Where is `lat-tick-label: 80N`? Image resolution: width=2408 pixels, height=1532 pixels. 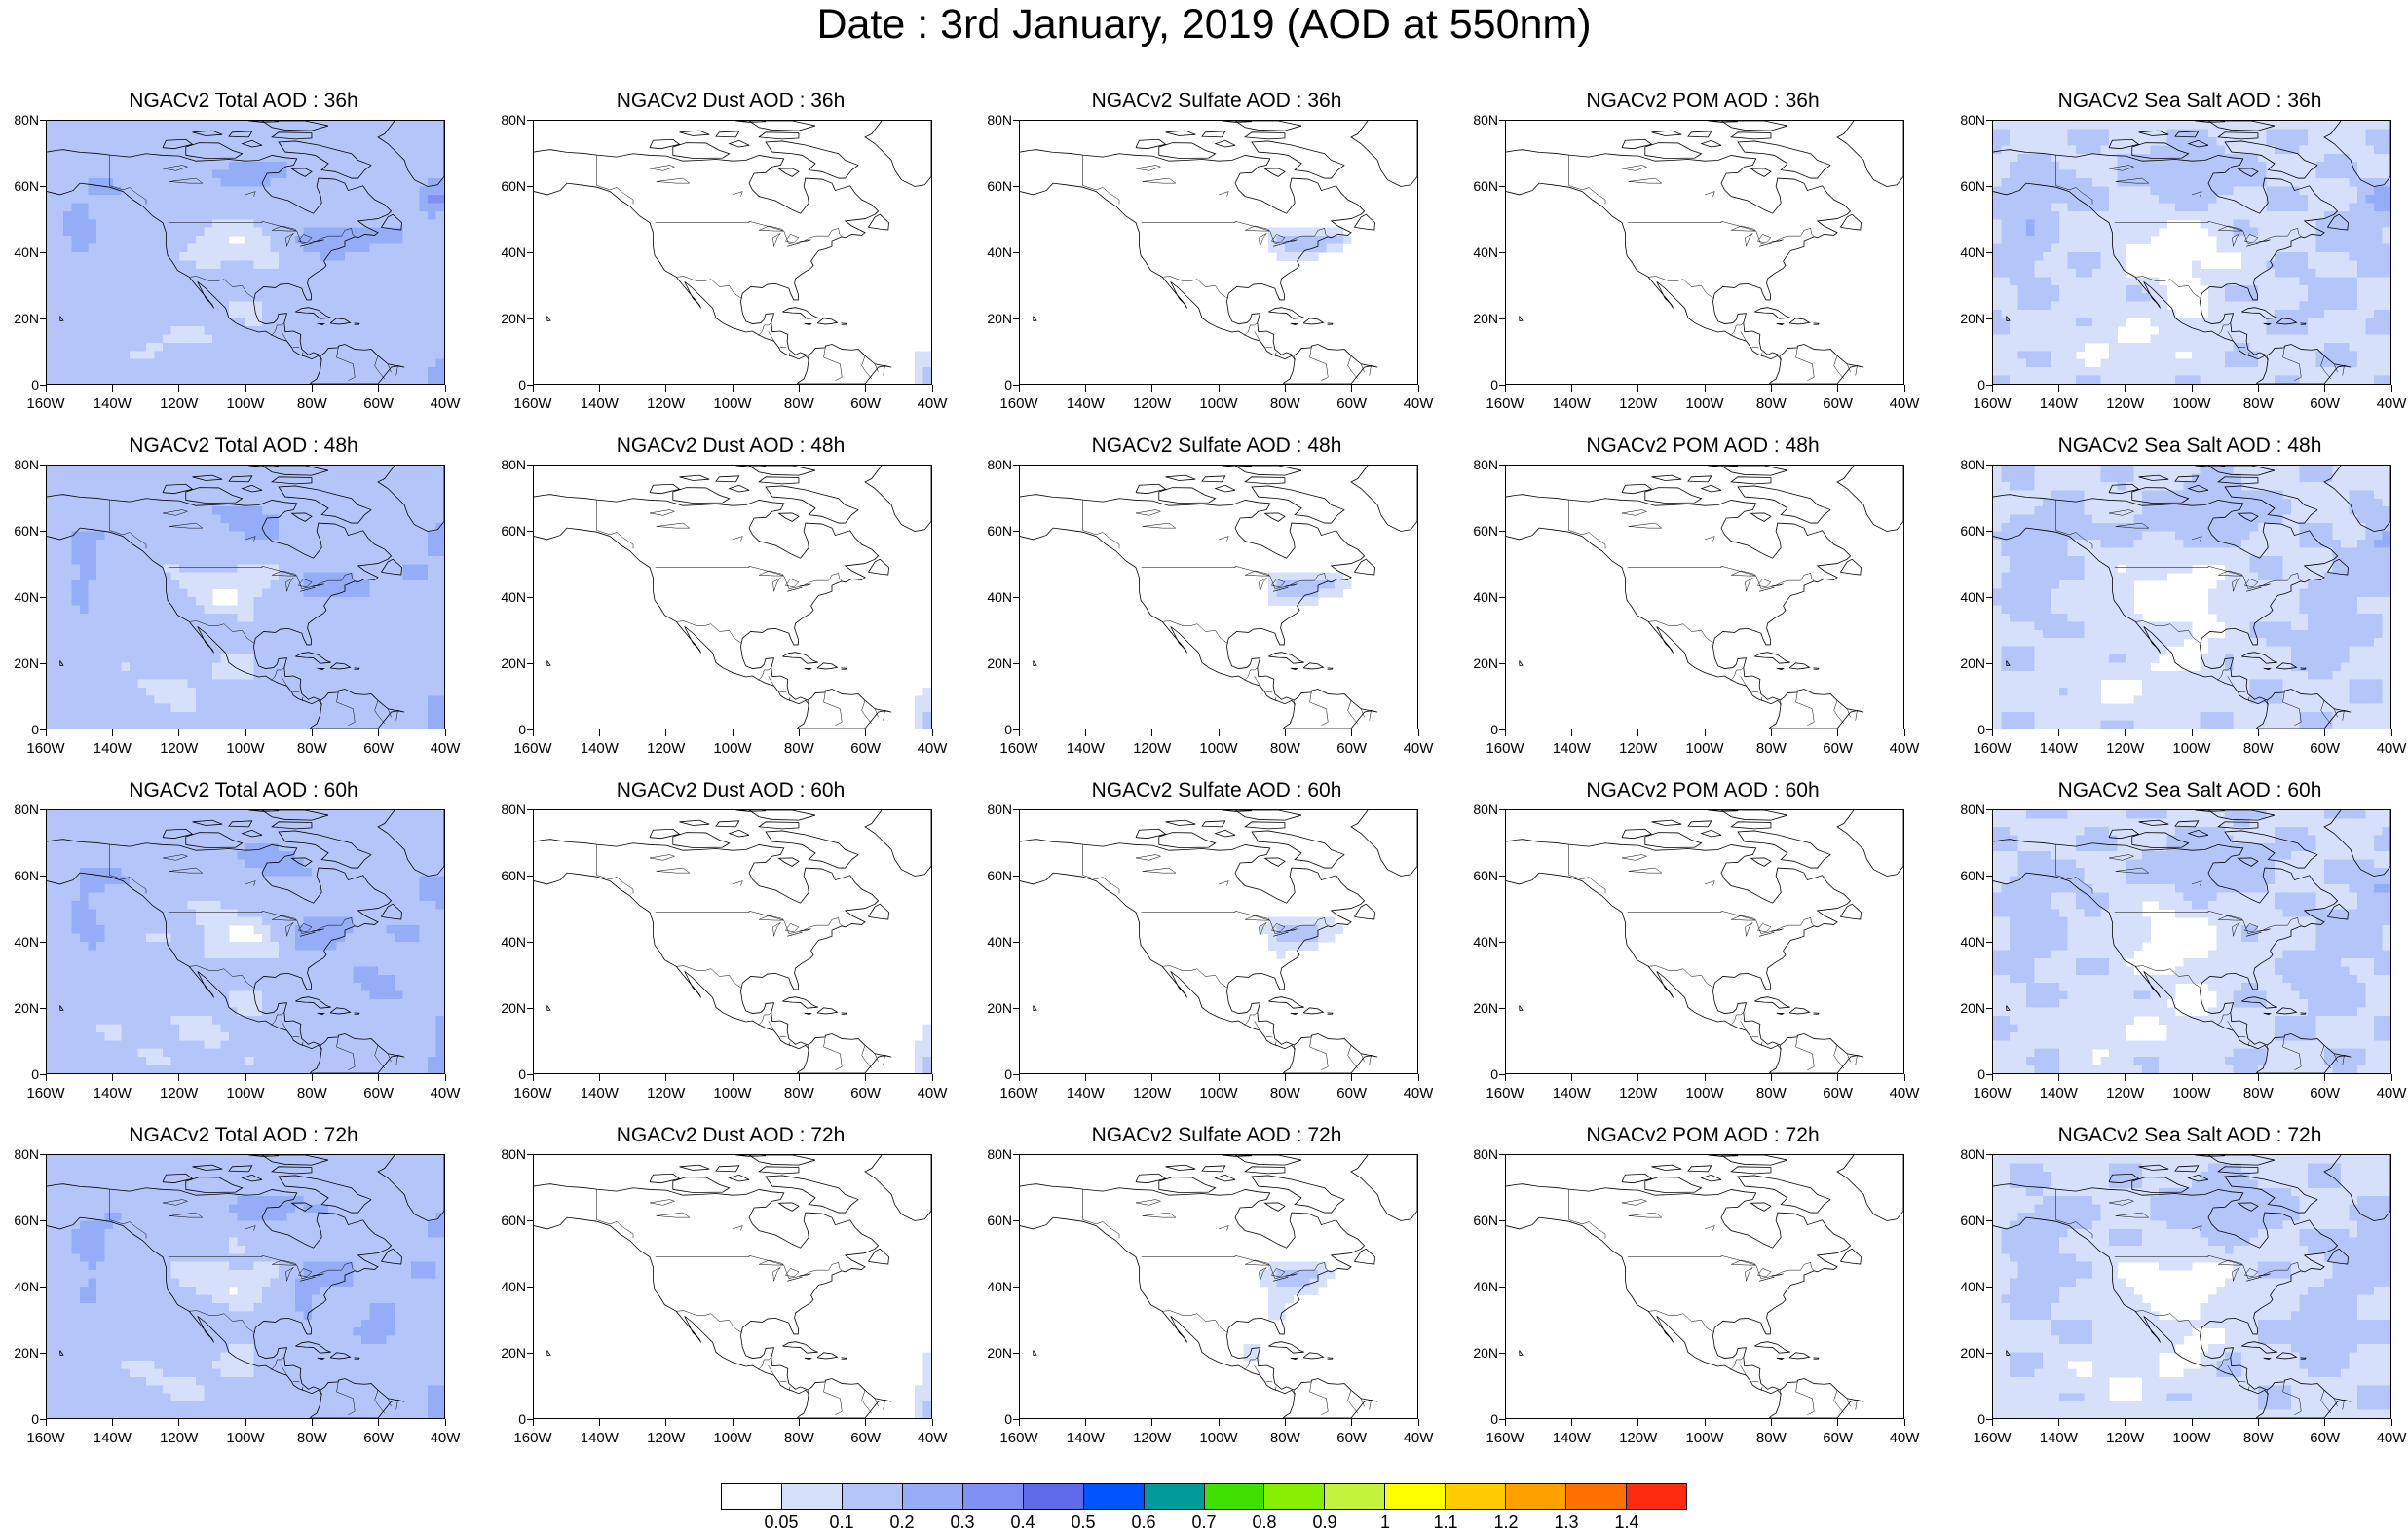
lat-tick-label: 80N is located at coordinates (19, 120).